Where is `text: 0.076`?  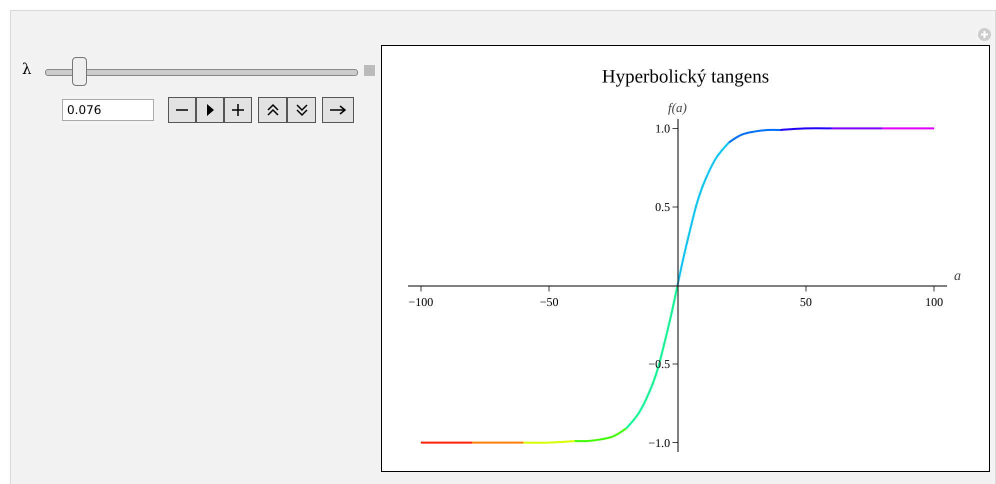 text: 0.076 is located at coordinates (108, 110).